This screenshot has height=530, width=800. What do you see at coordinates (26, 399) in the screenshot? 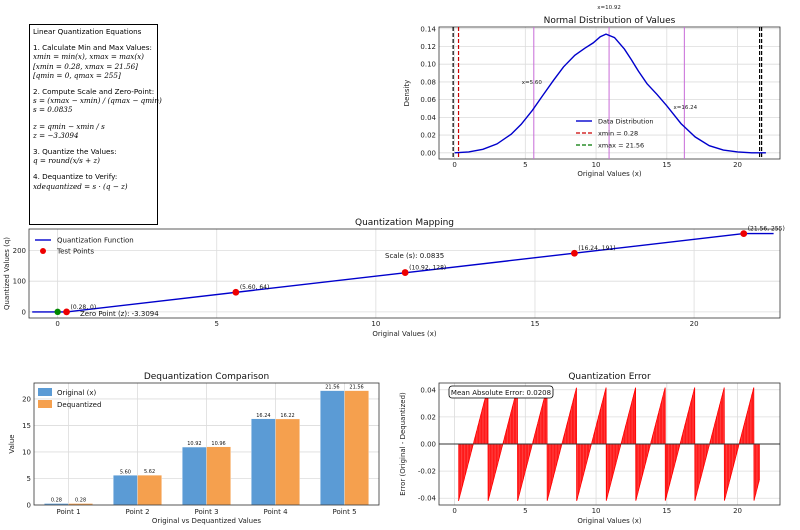
I see `dequant-ytick-label: 20` at bounding box center [26, 399].